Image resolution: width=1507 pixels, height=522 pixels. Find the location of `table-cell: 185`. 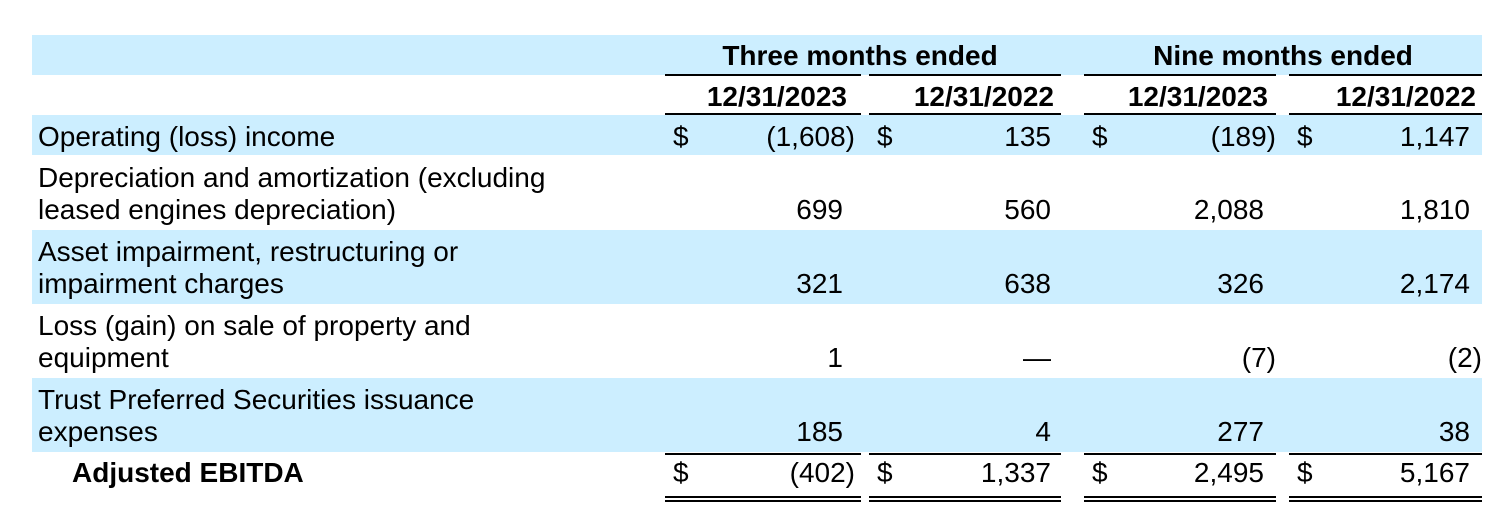

table-cell: 185 is located at coordinates (819, 431).